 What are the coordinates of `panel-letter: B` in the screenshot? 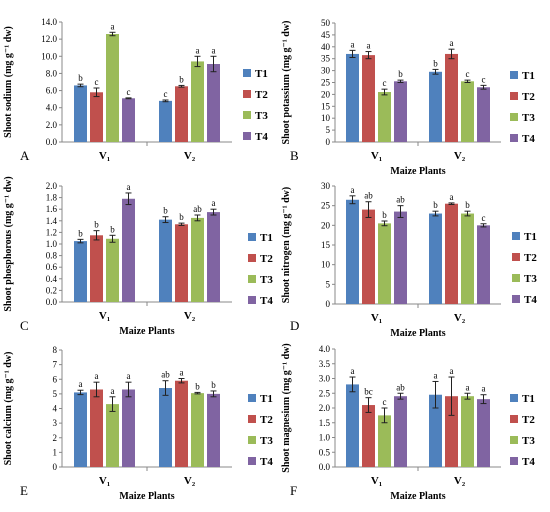 It's located at (294, 155).